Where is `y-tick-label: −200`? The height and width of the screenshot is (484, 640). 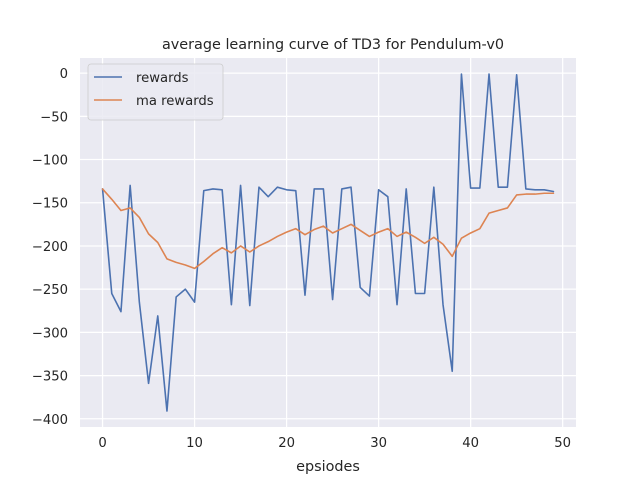 y-tick-label: −200 is located at coordinates (50, 247).